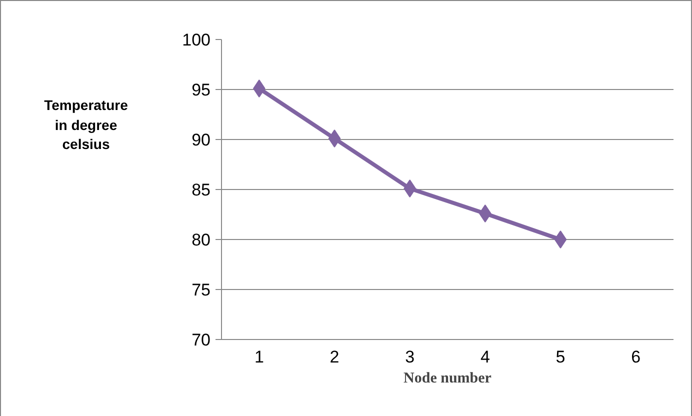 This screenshot has width=692, height=416. I want to click on y-tick-label: 75, so click(201, 290).